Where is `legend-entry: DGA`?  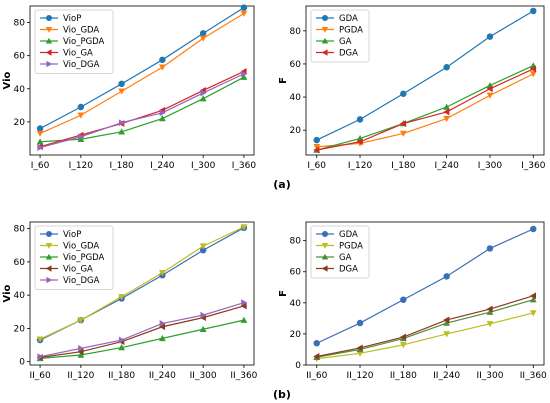
legend-entry: DGA is located at coordinates (348, 270).